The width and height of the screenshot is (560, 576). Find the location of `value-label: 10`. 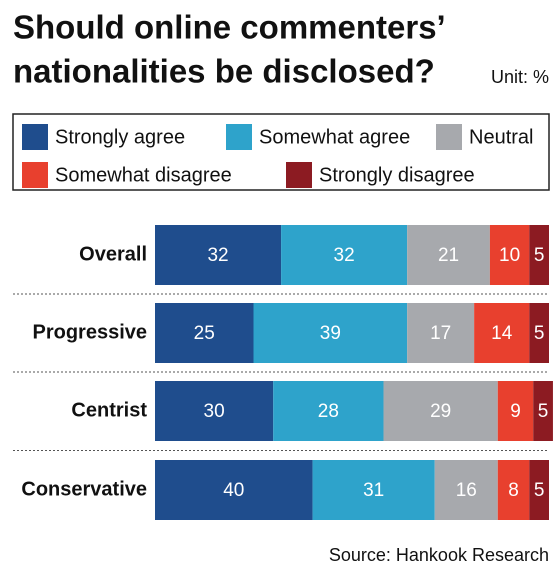

value-label: 10 is located at coordinates (509, 255).